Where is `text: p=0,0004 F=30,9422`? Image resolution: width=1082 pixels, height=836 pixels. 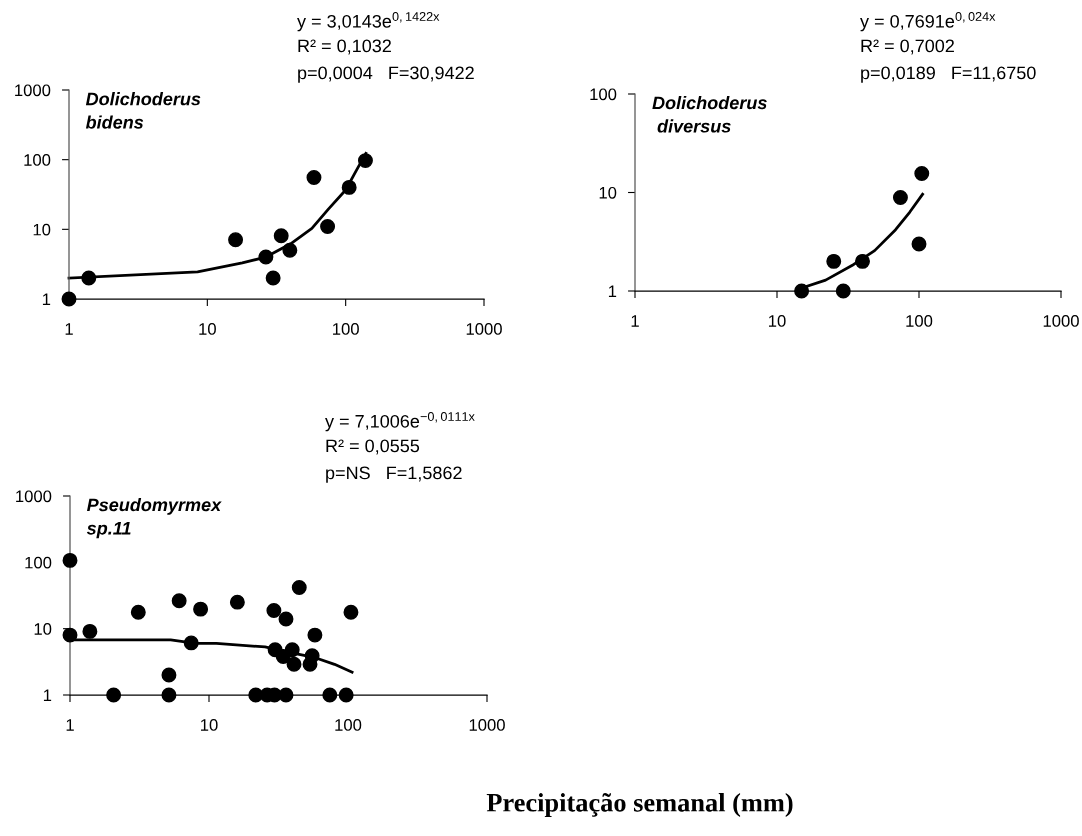
text: p=0,0004 F=30,9422 is located at coordinates (386, 74).